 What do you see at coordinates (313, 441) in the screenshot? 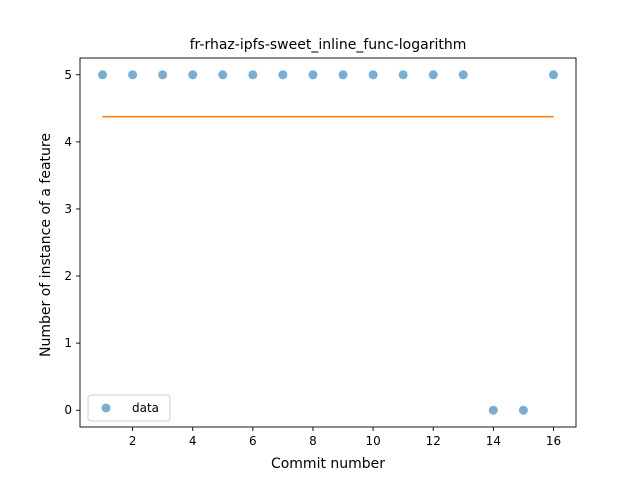
I see `x-tick-label: 8` at bounding box center [313, 441].